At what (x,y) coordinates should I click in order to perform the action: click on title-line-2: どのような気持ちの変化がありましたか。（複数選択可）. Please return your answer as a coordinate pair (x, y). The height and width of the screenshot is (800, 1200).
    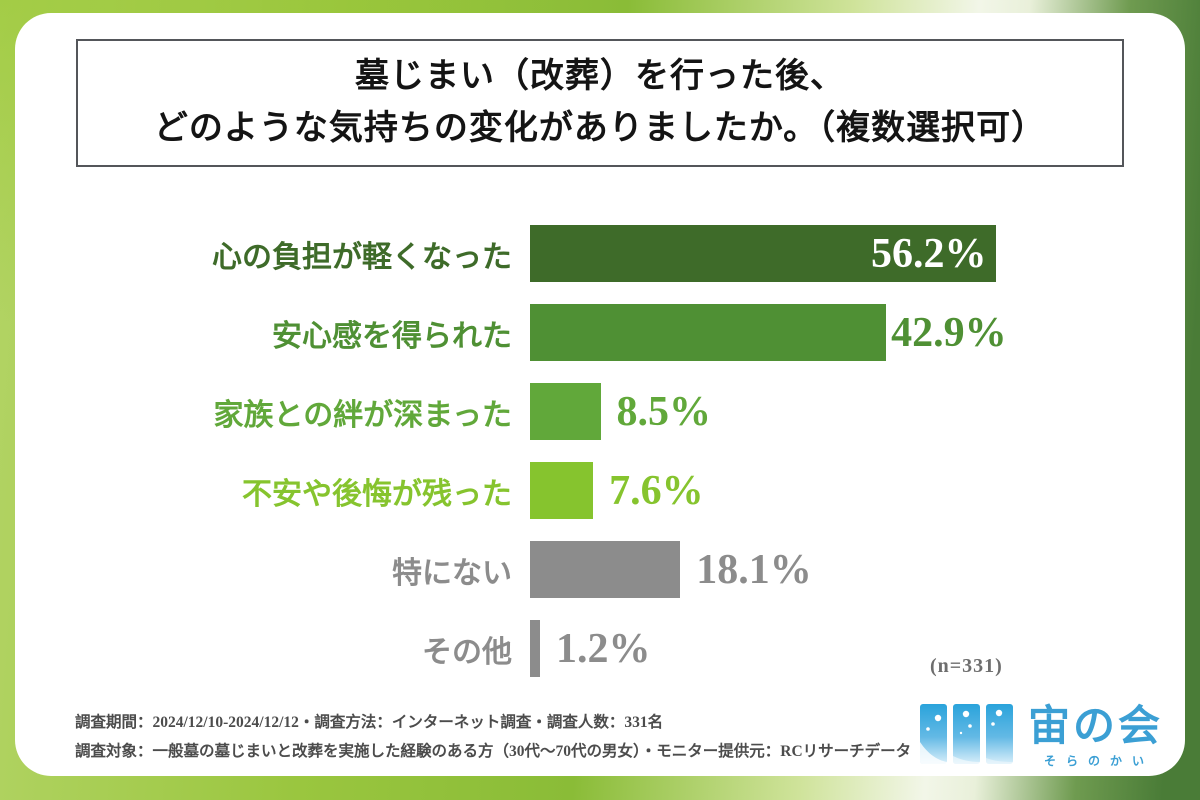
    Looking at the image, I should click on (600, 128).